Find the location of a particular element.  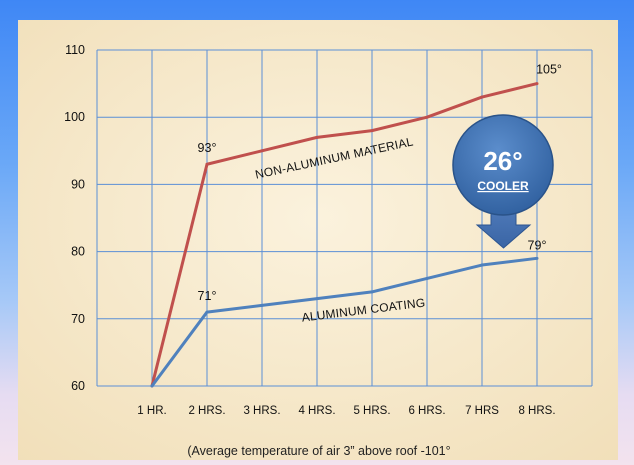

x-tick-label-3: 4 HRS. is located at coordinates (316, 411).